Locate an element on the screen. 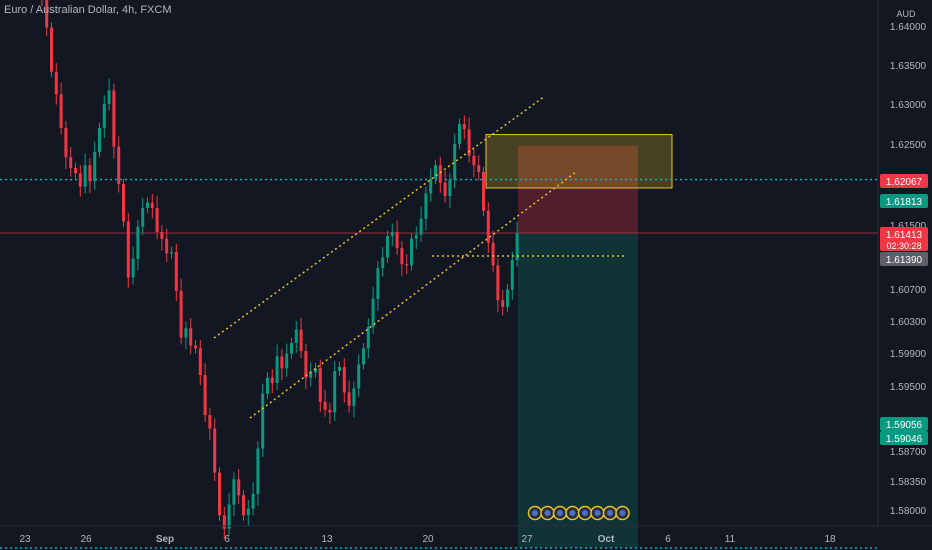  price-tag-label: 1.62067 is located at coordinates (904, 182).